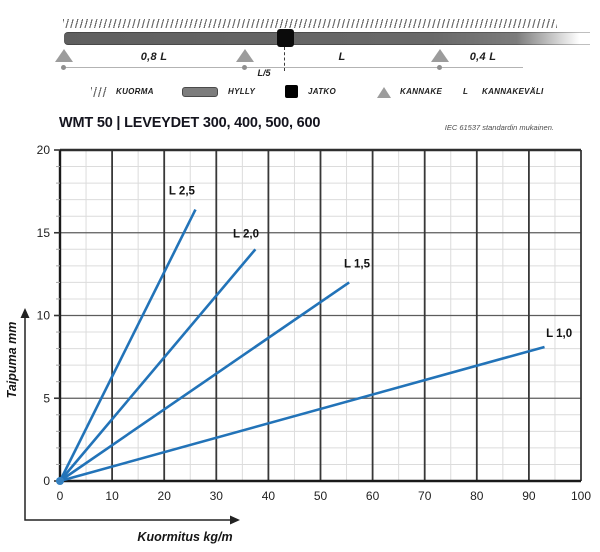 Image resolution: width=600 pixels, height=552 pixels. What do you see at coordinates (200, 92) in the screenshot?
I see `legend-beam-icon` at bounding box center [200, 92].